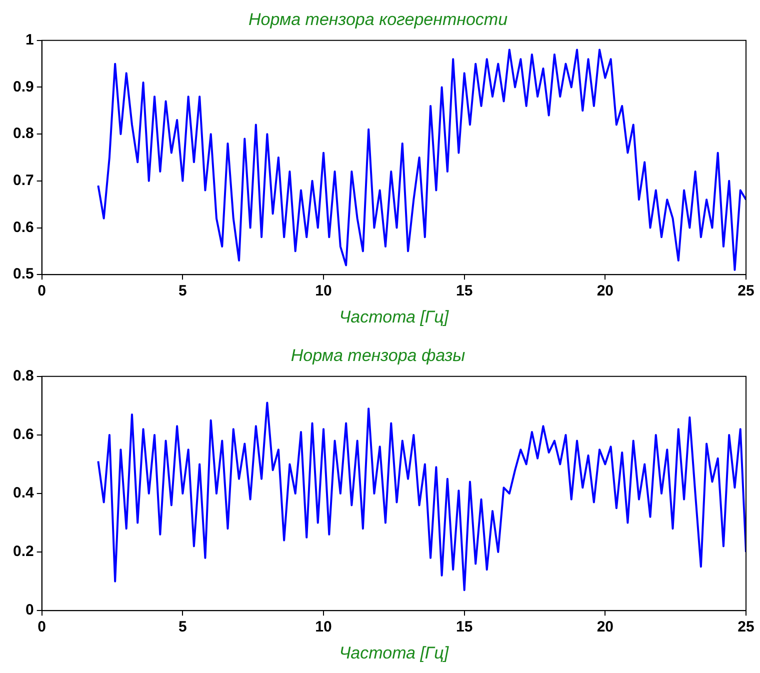 This screenshot has width=760, height=673. I want to click on y-tick-label: 0.5, so click(23, 274).